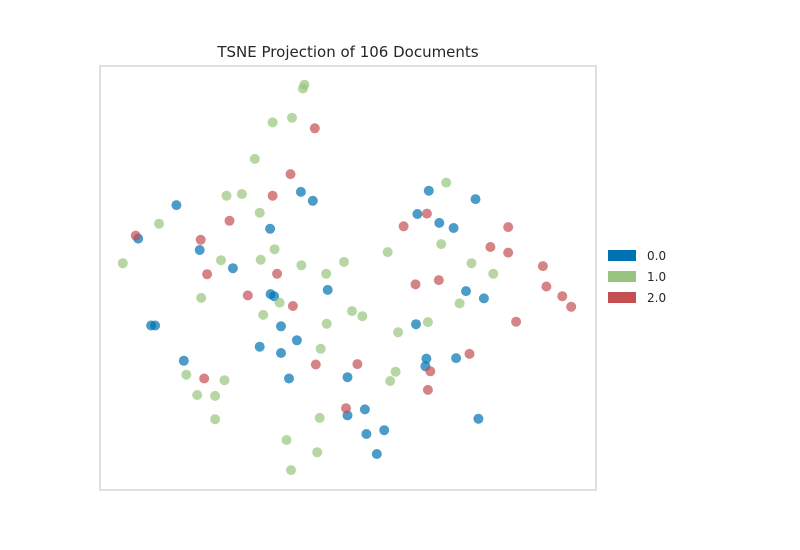  Describe the element at coordinates (347, 52) in the screenshot. I see `chart-title: TSNE Projection of 106 Documents` at that location.